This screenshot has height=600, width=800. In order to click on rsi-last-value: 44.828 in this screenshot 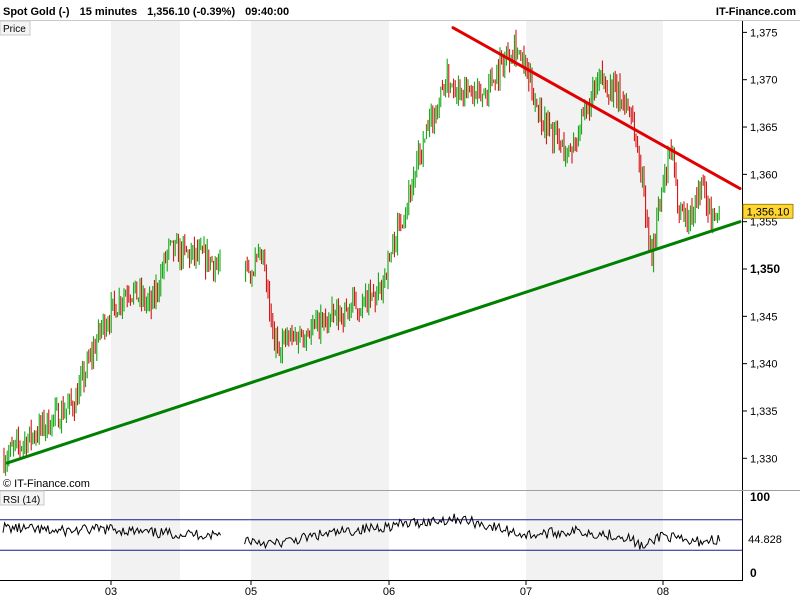, I will do `click(765, 540)`.